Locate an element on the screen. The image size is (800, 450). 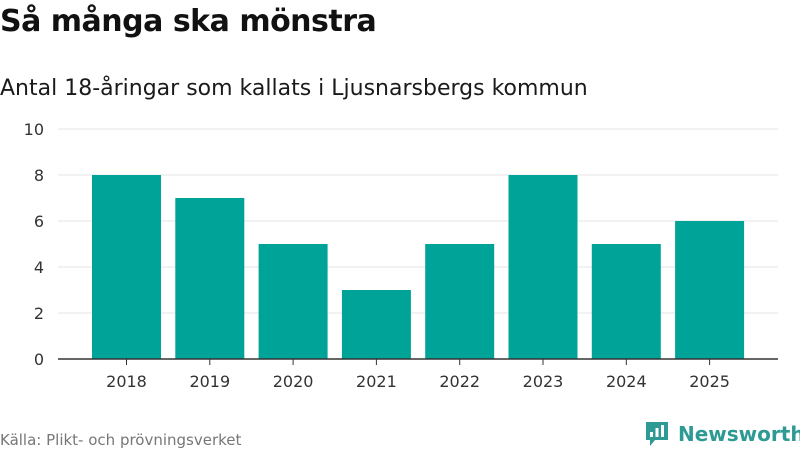
x-tick-label: 2025 is located at coordinates (709, 381).